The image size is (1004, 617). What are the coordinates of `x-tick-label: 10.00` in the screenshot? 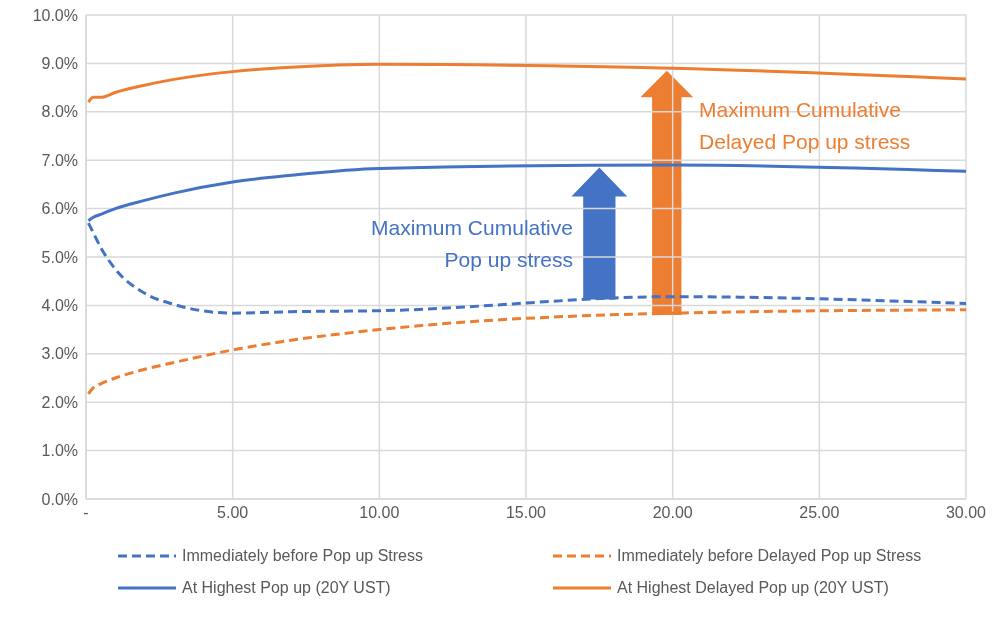 It's located at (379, 513).